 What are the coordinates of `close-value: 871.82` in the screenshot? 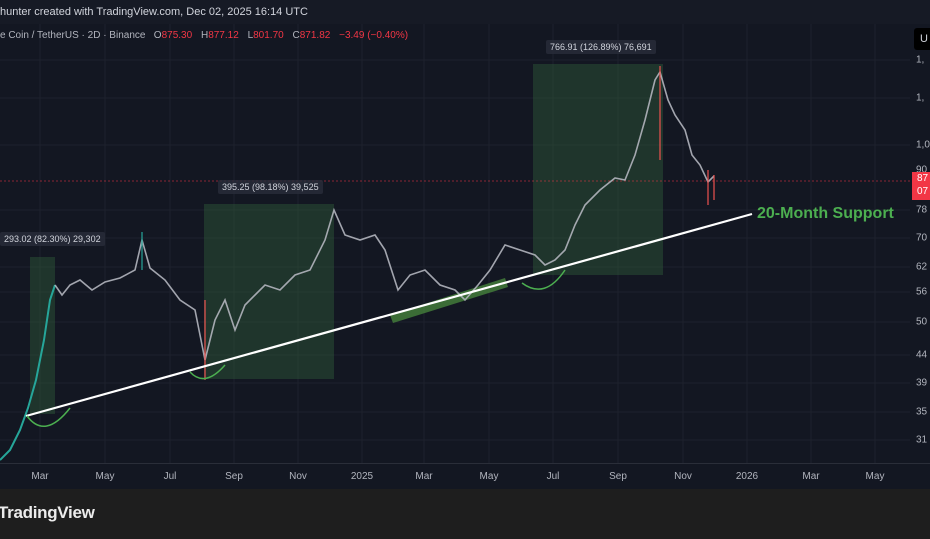 It's located at (315, 35).